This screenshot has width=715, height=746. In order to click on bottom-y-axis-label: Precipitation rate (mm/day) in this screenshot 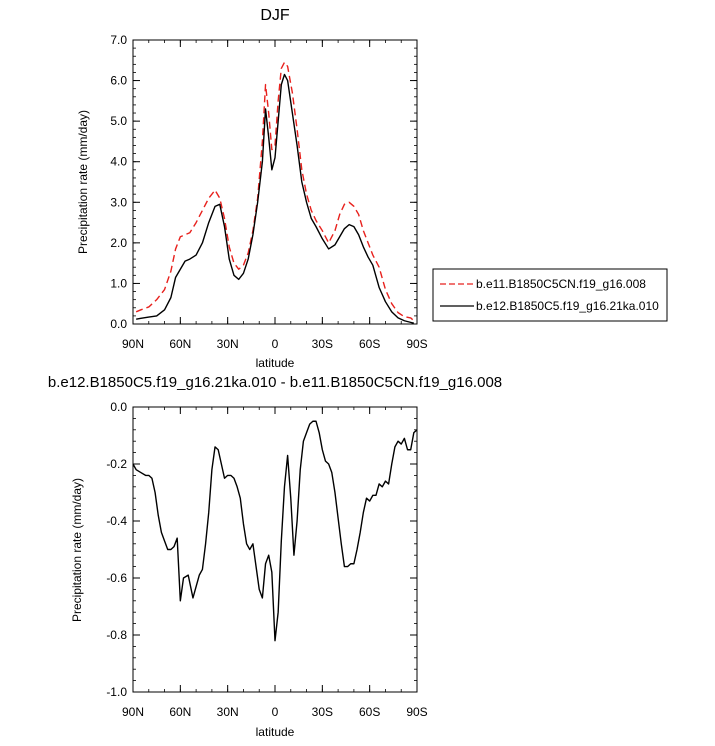, I will do `click(77, 550)`.